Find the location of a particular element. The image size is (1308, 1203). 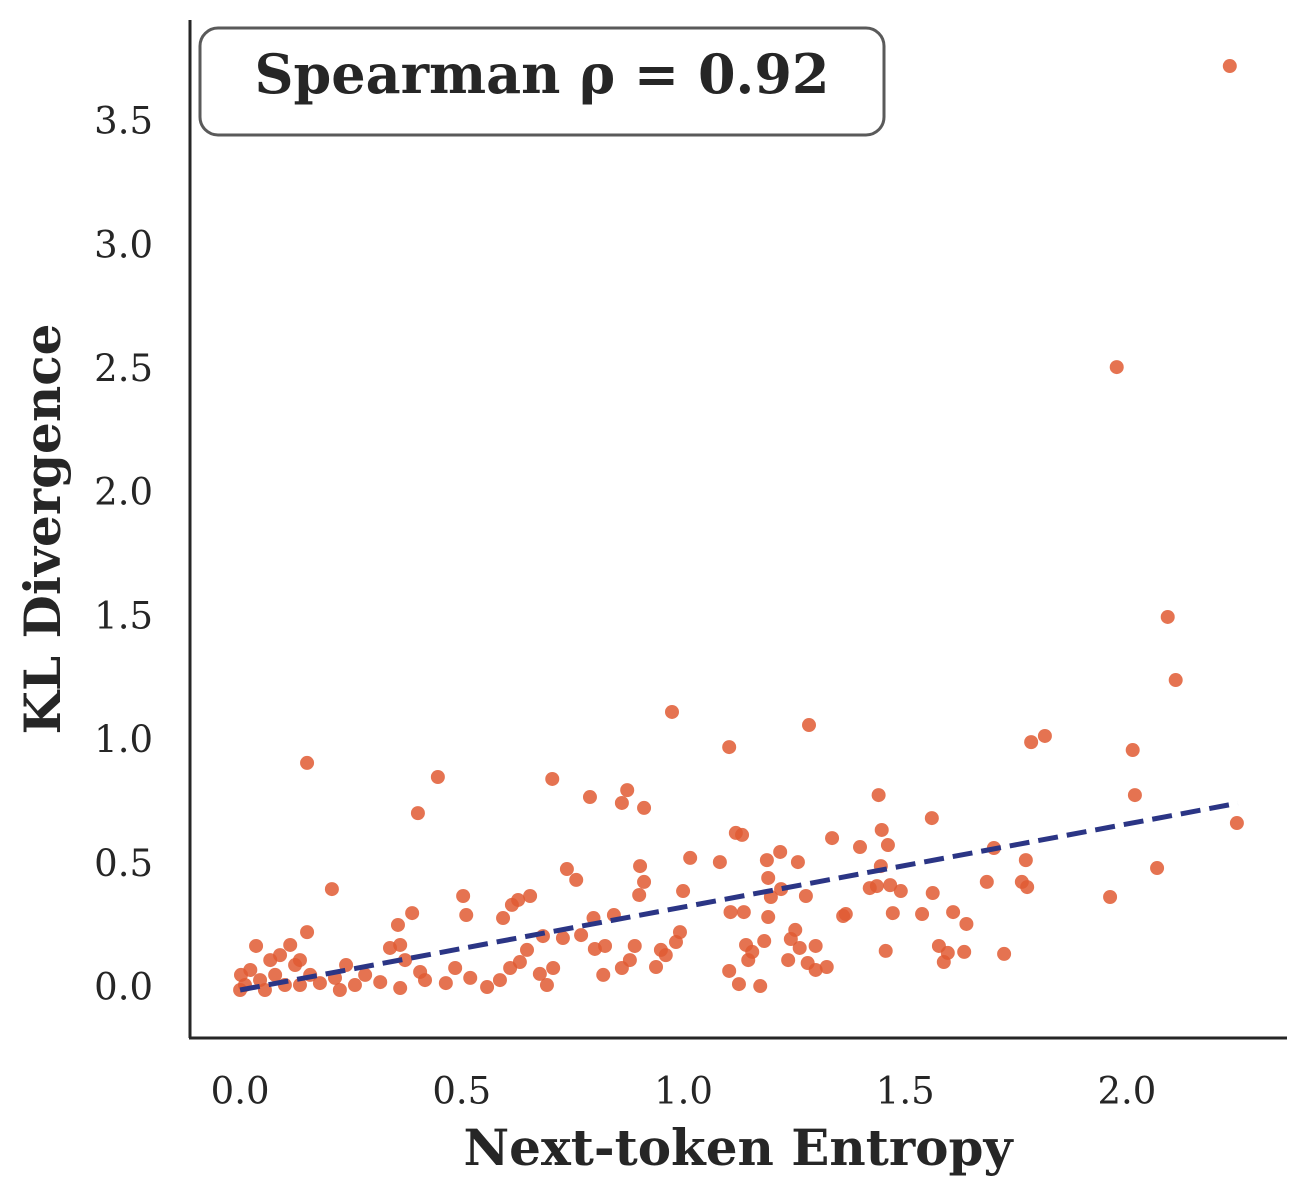

y-axis-label: KL Divergence is located at coordinates (42, 529).